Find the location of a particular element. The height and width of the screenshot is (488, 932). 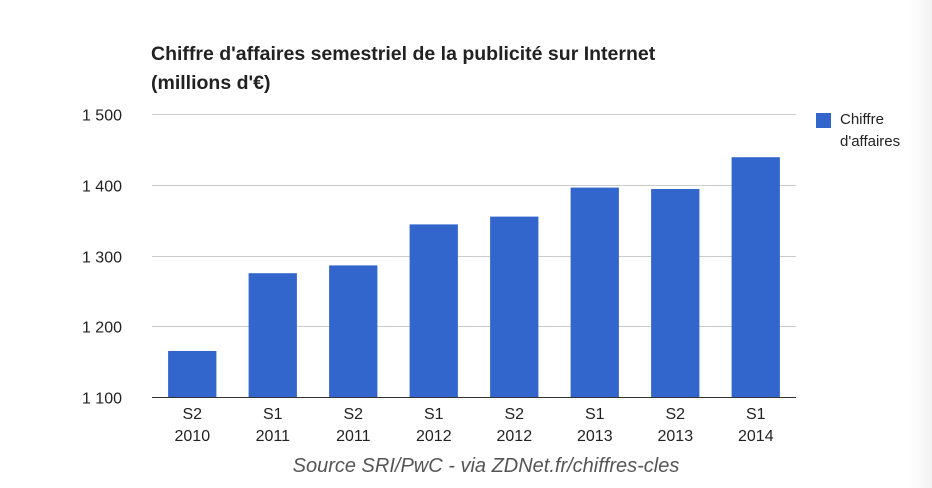

edge-shading is located at coordinates (920, 244).